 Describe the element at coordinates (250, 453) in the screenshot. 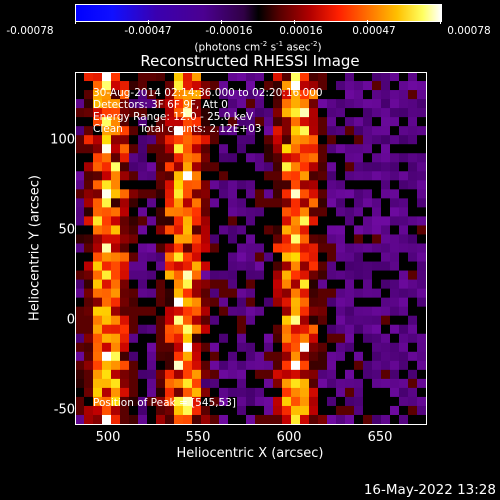

I see `x-axis-label: Heliocentric X (arcsec)` at that location.